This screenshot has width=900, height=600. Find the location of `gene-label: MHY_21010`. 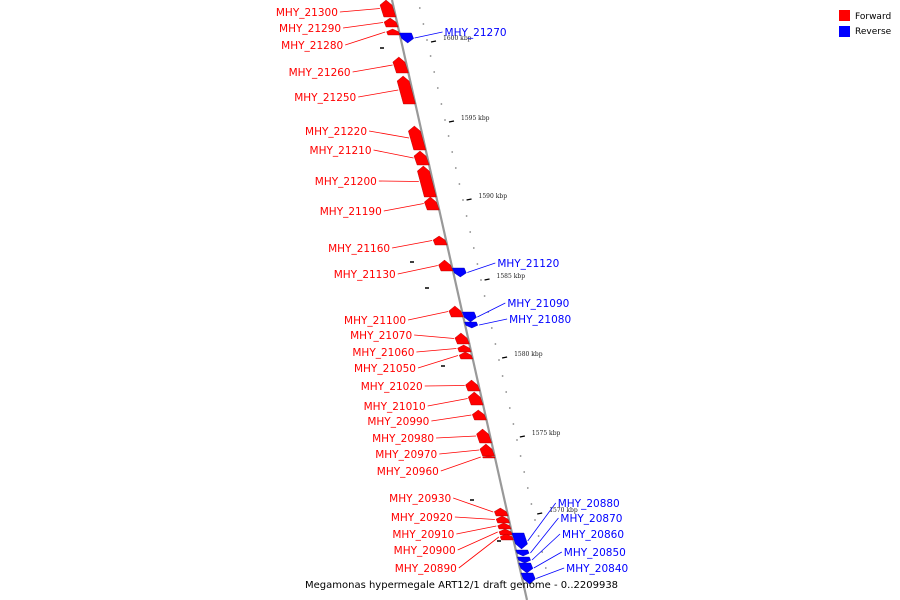

gene-label: MHY_21010 is located at coordinates (395, 407).